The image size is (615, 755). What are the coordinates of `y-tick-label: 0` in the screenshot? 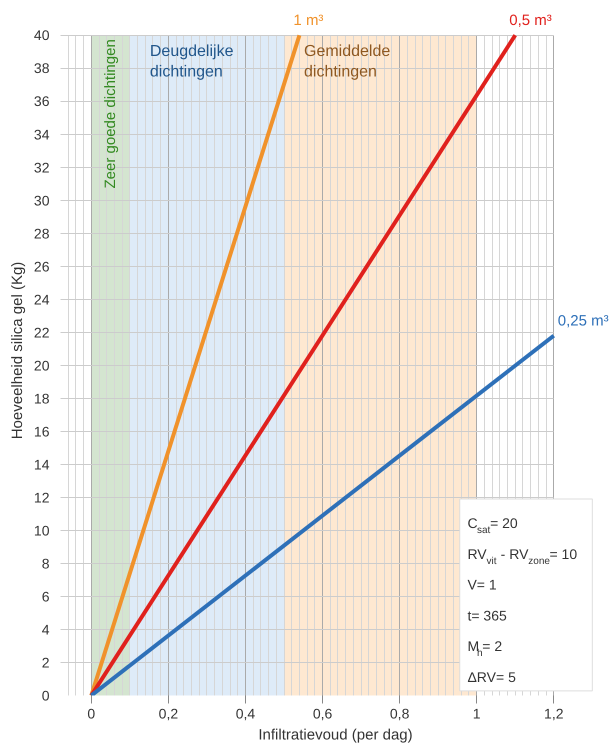 It's located at (46, 696).